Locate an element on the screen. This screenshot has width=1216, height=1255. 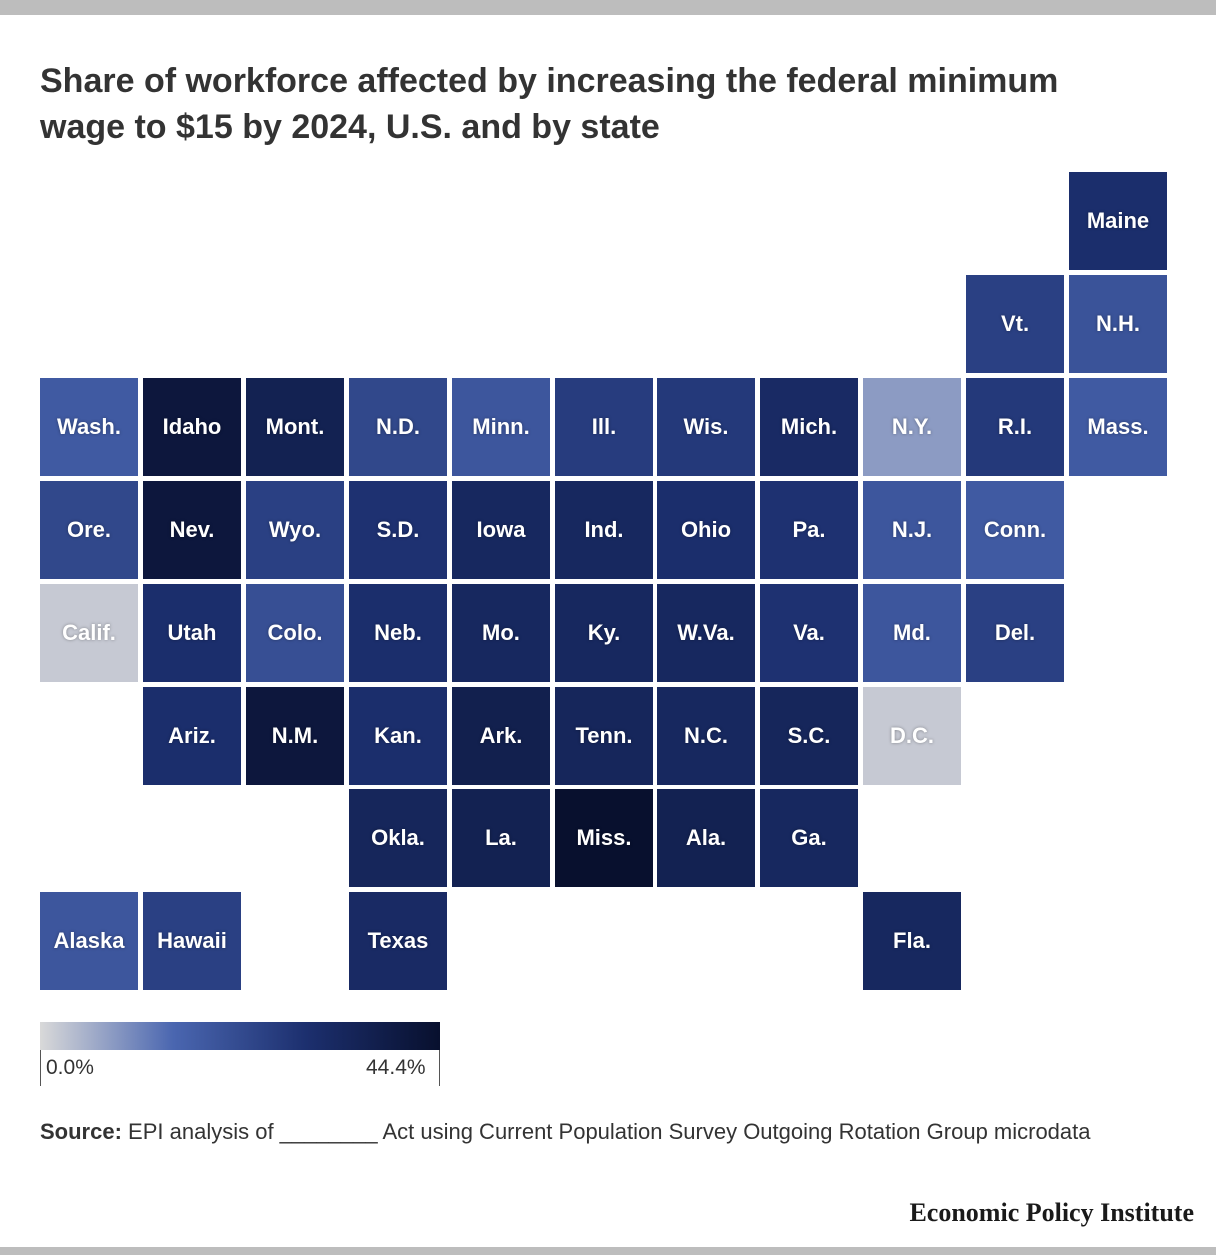
state-tile-n-j: N.J. is located at coordinates (912, 530).